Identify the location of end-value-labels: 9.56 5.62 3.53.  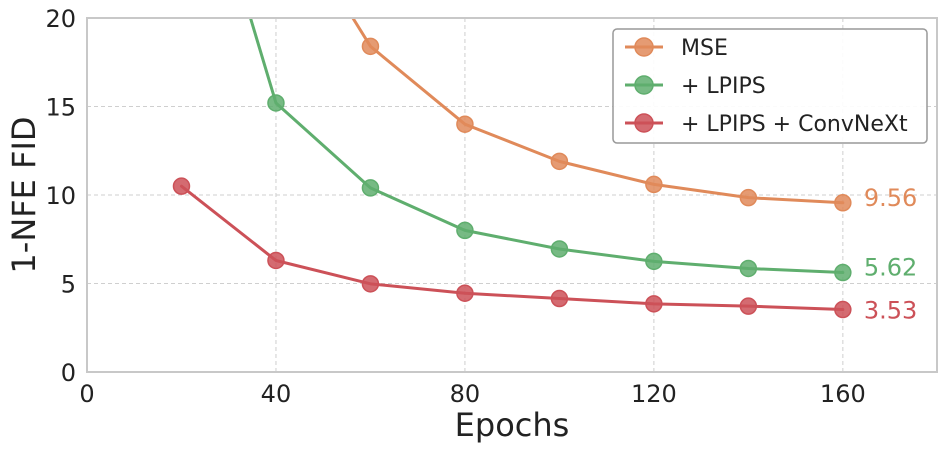
(890, 254).